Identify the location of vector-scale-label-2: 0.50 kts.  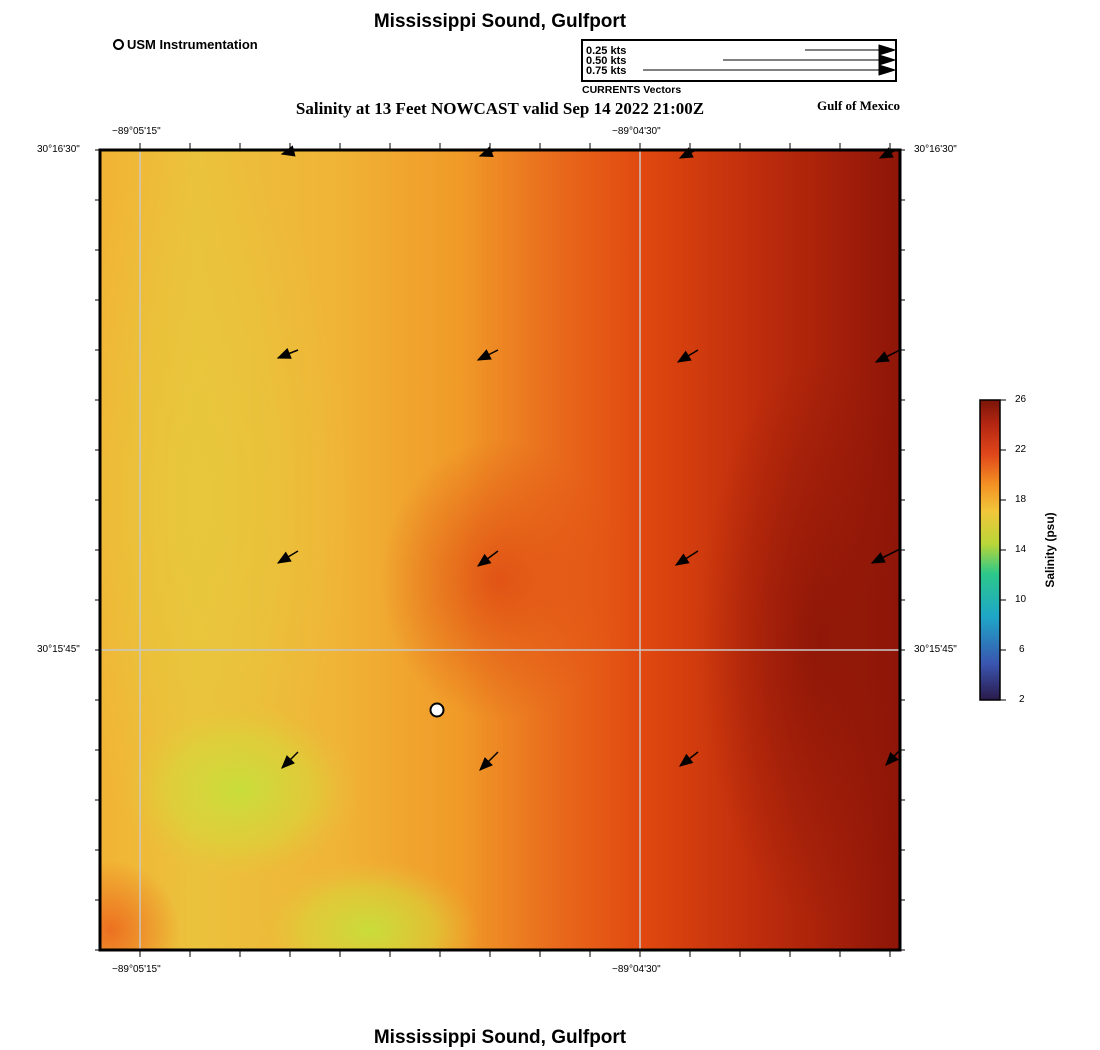
(606, 61).